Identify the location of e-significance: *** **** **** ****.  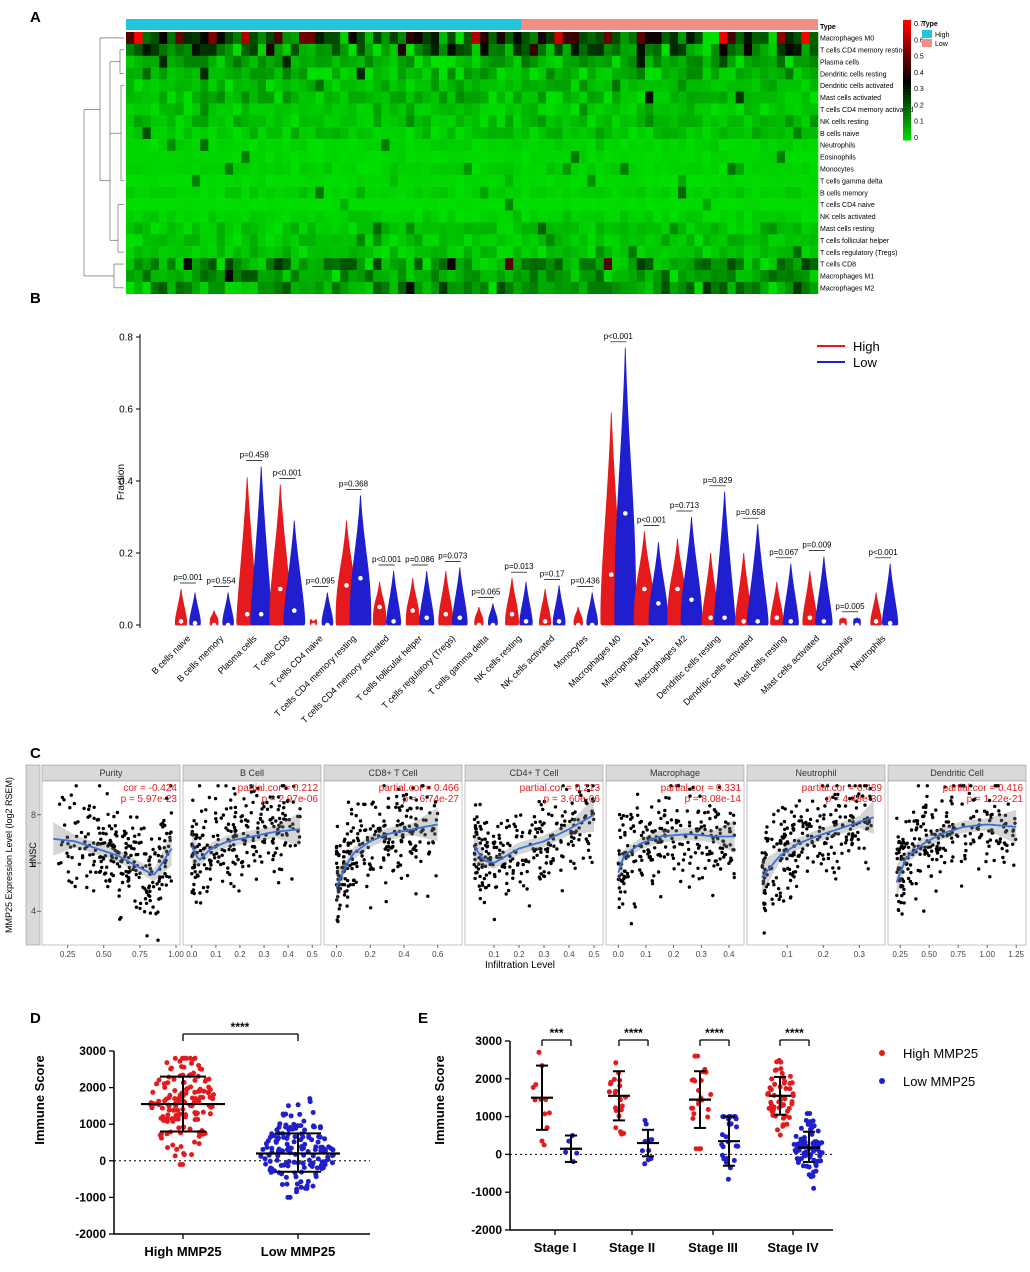
(675, 1036).